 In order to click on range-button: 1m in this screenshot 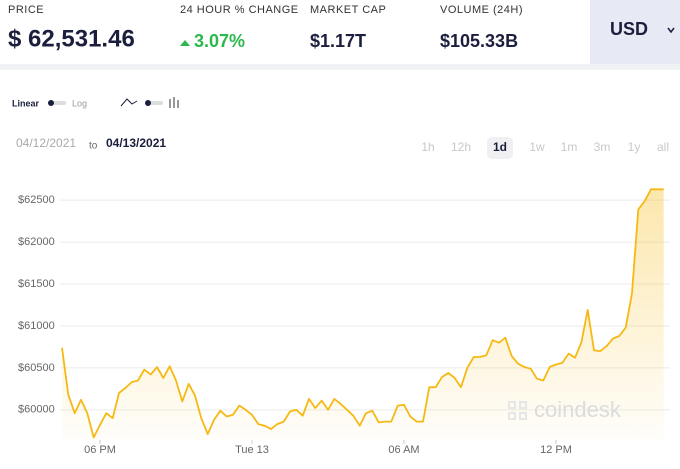, I will do `click(569, 147)`.